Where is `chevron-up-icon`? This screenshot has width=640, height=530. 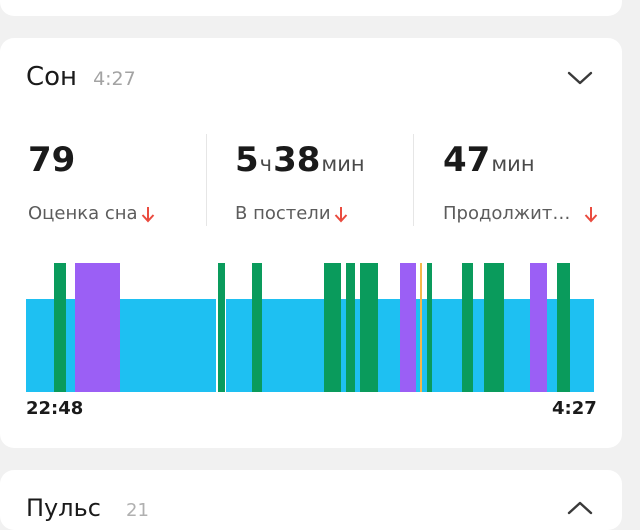
chevron-up-icon is located at coordinates (580, 508).